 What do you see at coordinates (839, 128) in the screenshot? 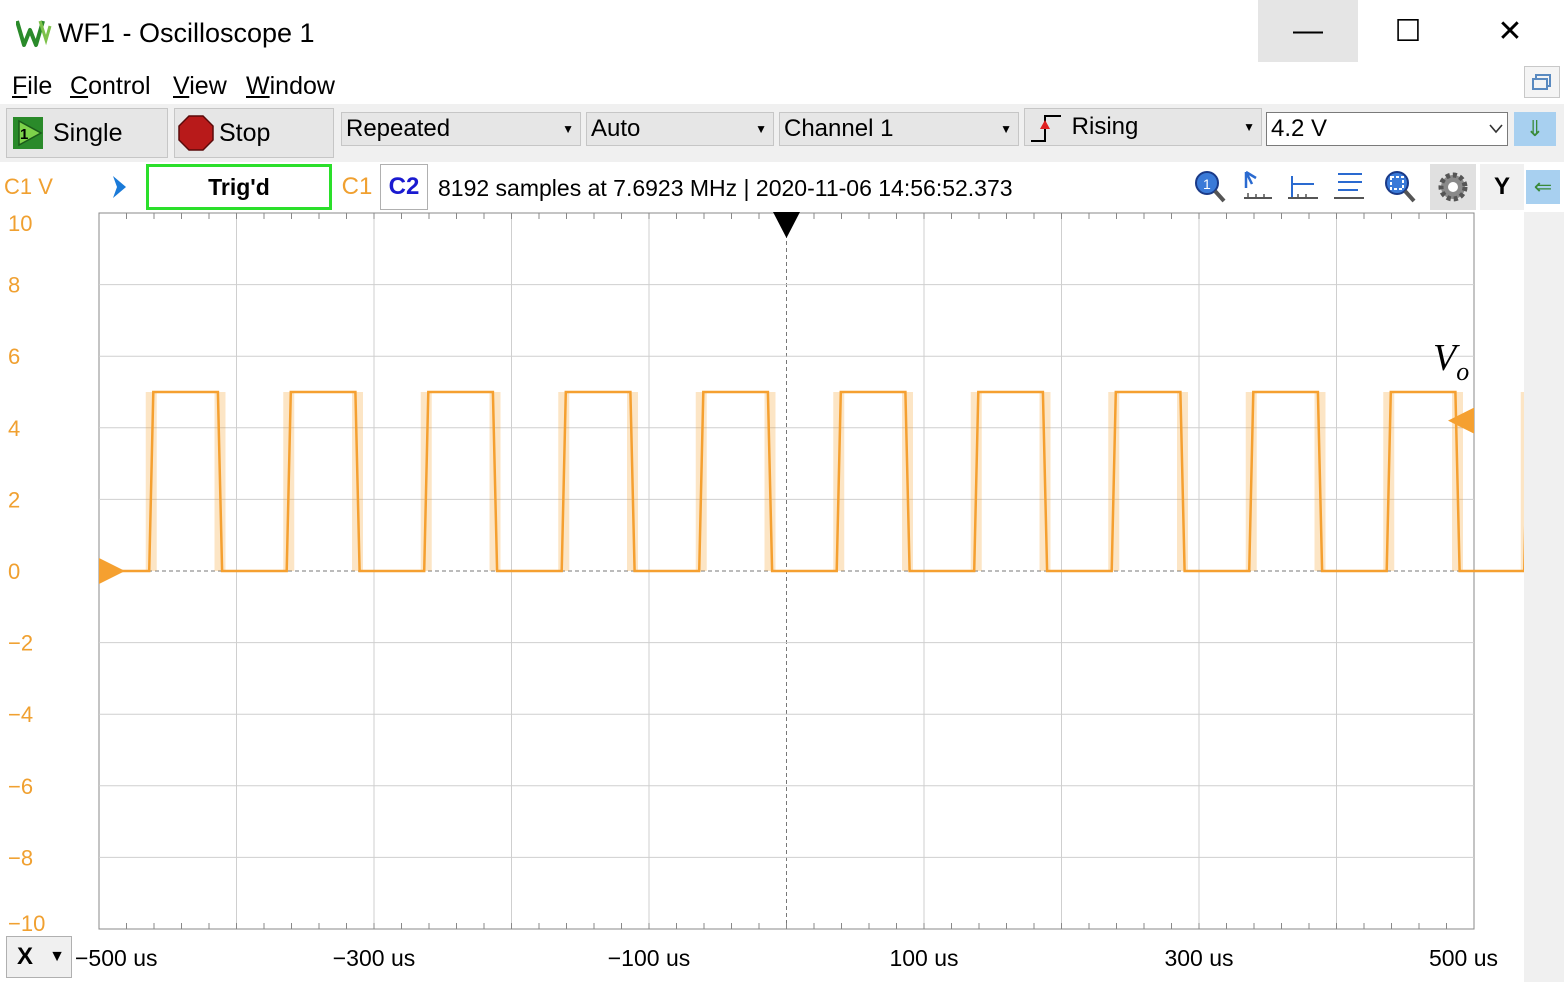
I see `trigger-source-value: Channel 1` at bounding box center [839, 128].